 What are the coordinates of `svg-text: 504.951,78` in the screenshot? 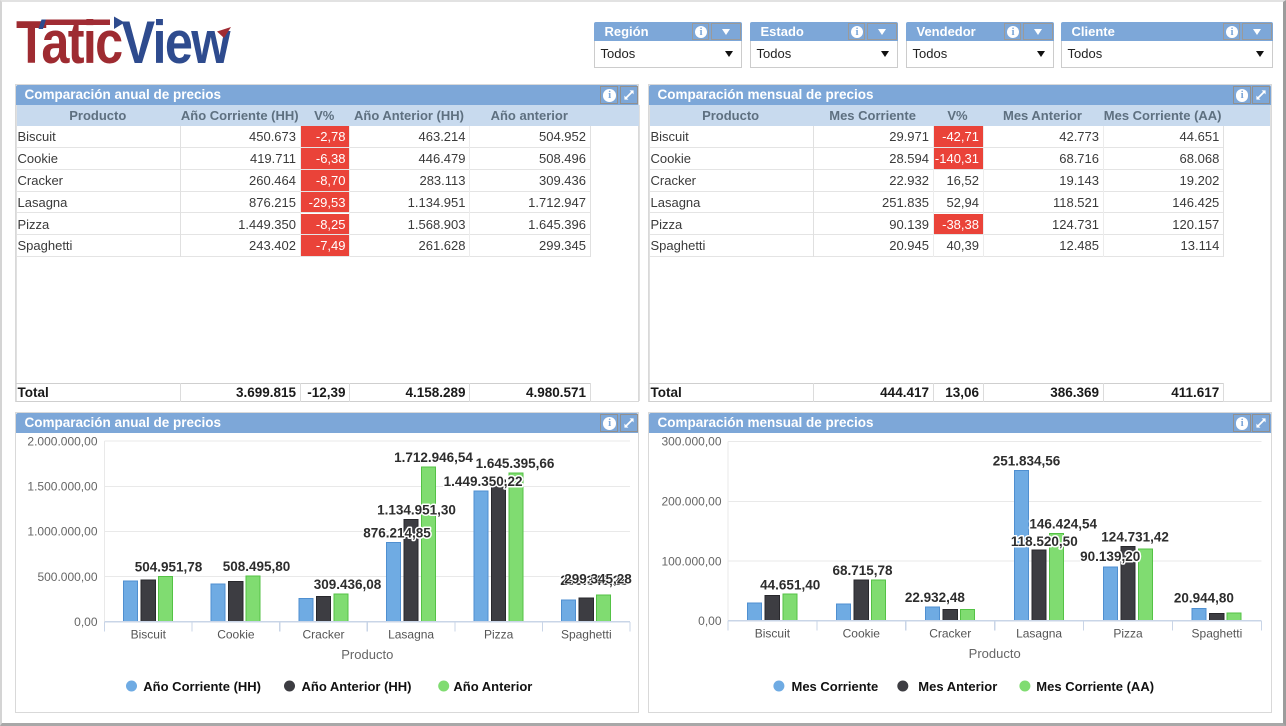 It's located at (168, 566).